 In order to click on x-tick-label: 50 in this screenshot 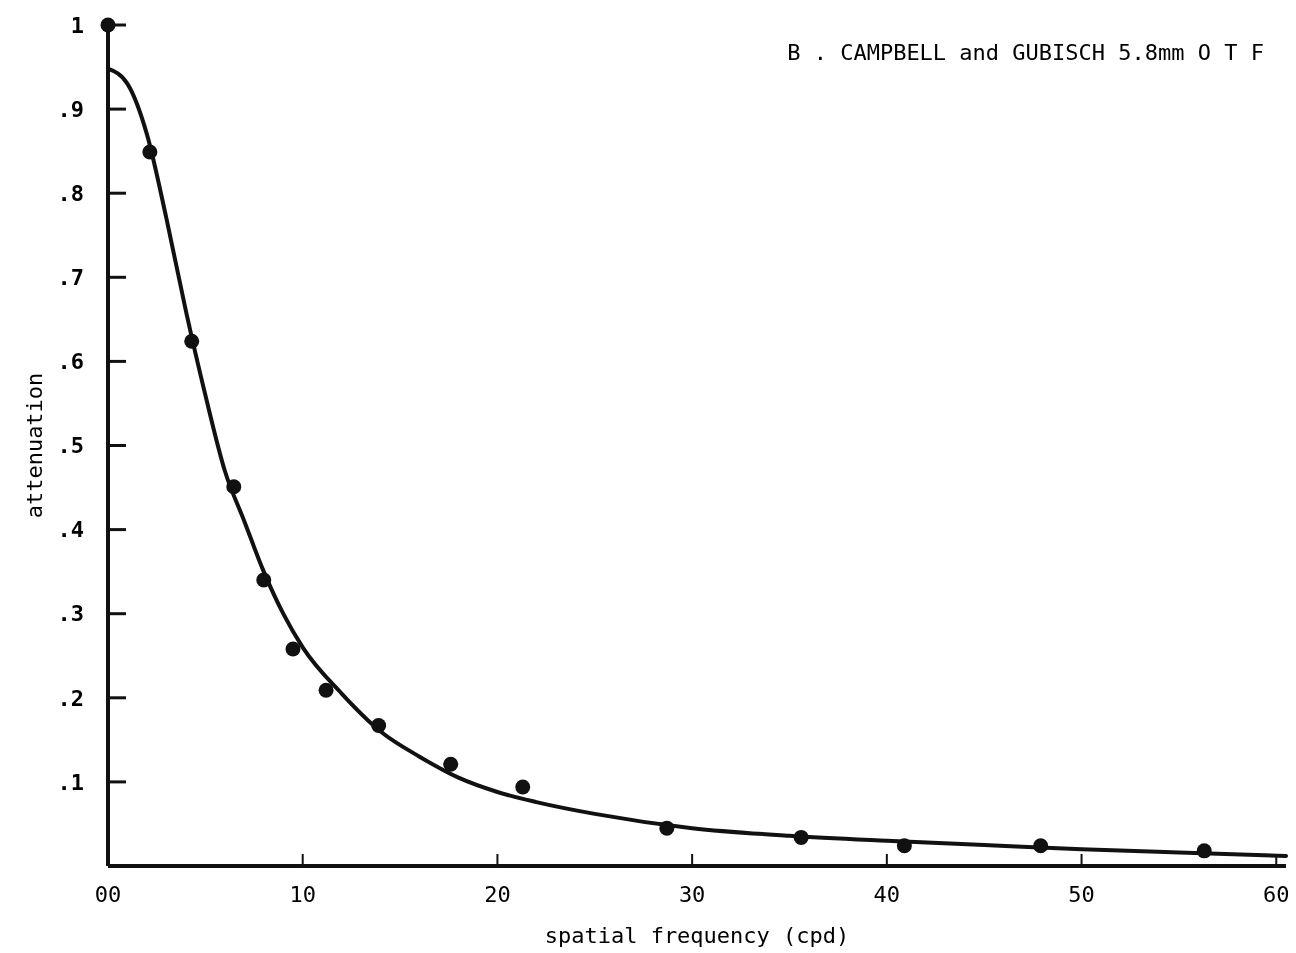, I will do `click(1081, 894)`.